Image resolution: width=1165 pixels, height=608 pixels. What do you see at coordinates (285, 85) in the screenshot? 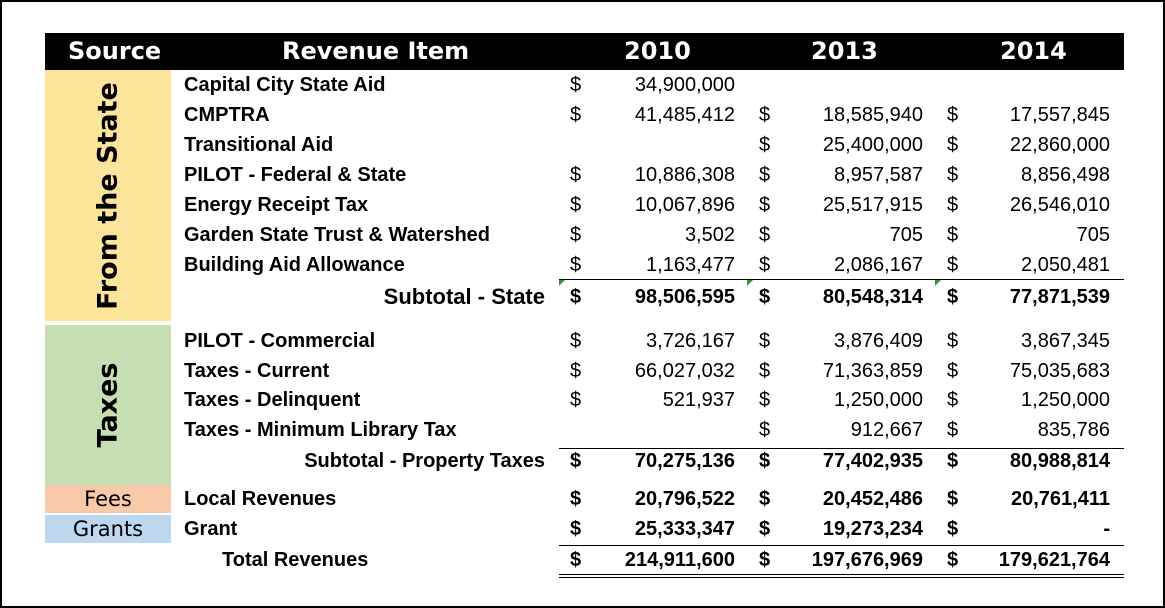
I see `revenue-item-label: Capital City State Aid` at bounding box center [285, 85].